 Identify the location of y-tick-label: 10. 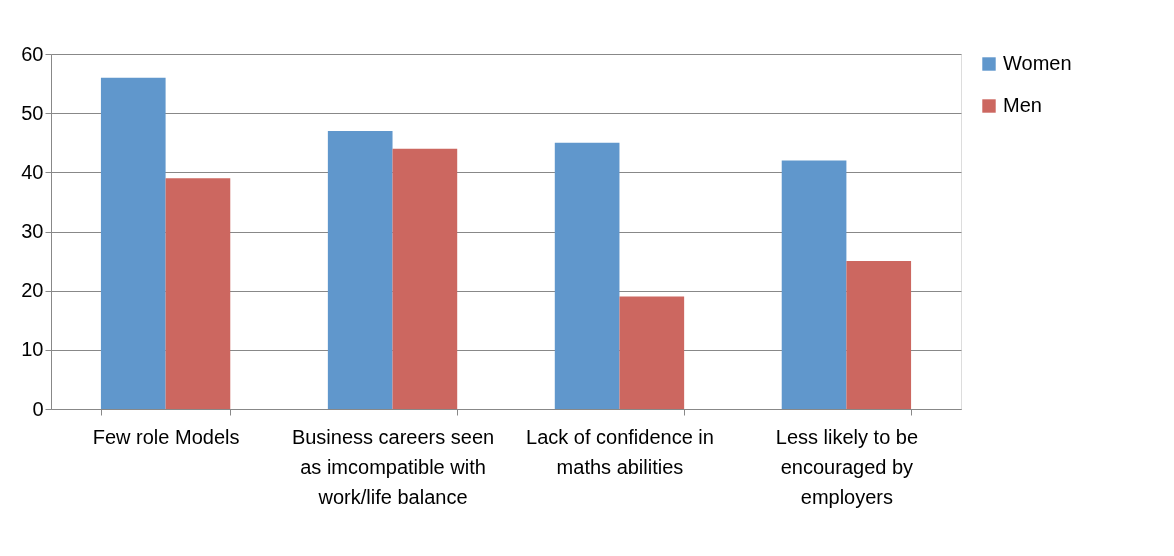
(32, 349).